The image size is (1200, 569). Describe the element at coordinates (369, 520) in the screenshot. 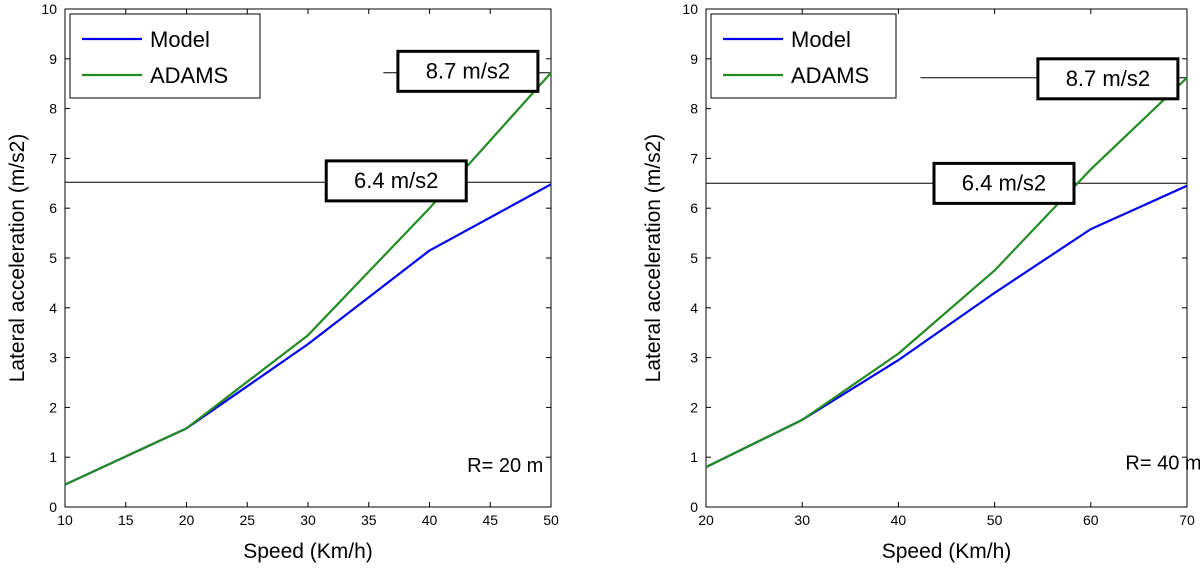

I see `x-tick-label: 35` at that location.